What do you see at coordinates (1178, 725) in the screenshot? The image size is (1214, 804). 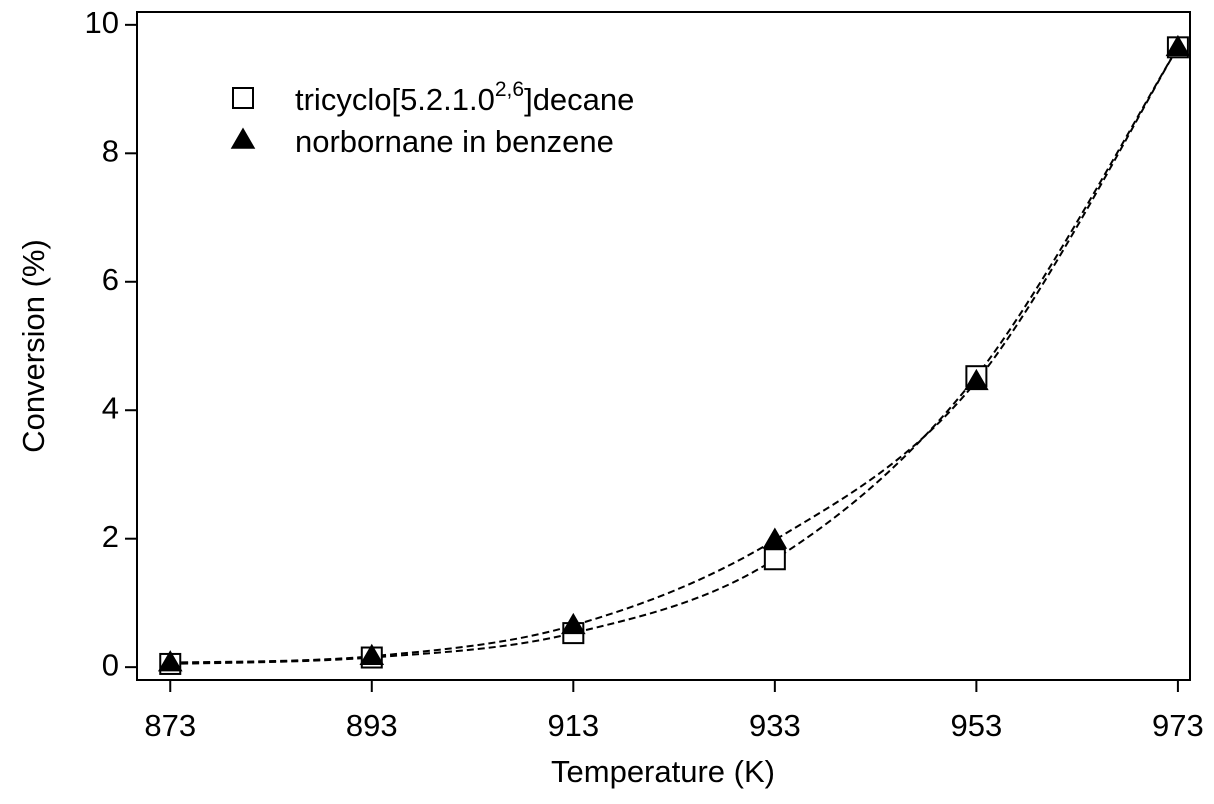 I see `x-tick-label: 973` at bounding box center [1178, 725].